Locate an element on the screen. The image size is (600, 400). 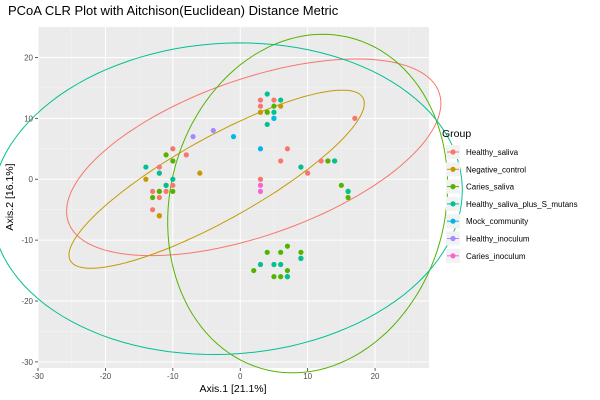
y-axis-title: Axis.2 [16.1%] is located at coordinates (10, 196).